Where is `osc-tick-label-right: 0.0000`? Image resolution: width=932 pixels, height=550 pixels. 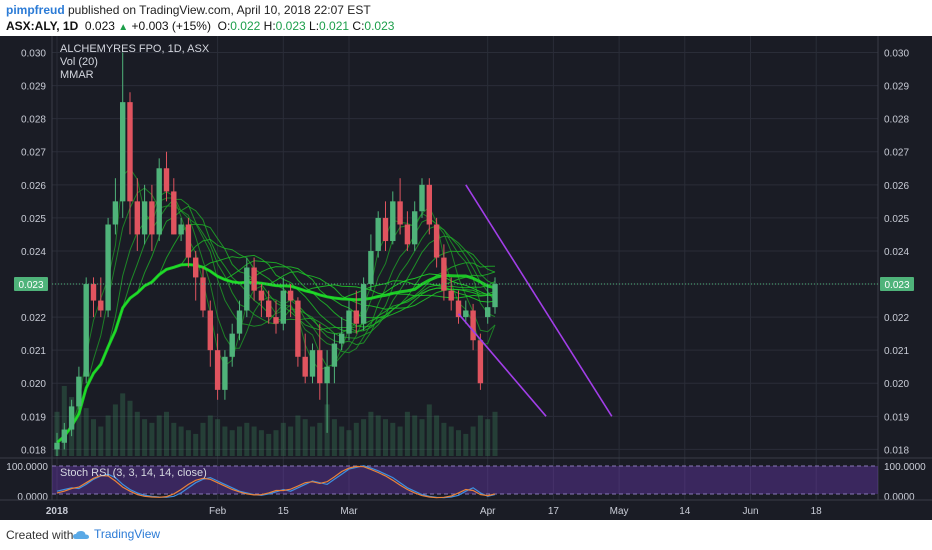 osc-tick-label-right: 0.0000 is located at coordinates (899, 497).